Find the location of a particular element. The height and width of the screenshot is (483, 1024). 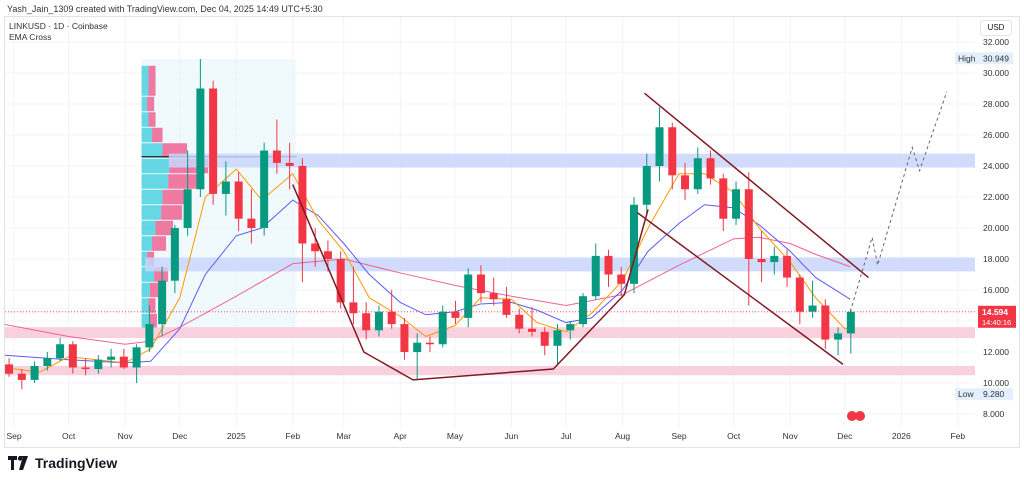

x-tick-label: Mar is located at coordinates (343, 436).